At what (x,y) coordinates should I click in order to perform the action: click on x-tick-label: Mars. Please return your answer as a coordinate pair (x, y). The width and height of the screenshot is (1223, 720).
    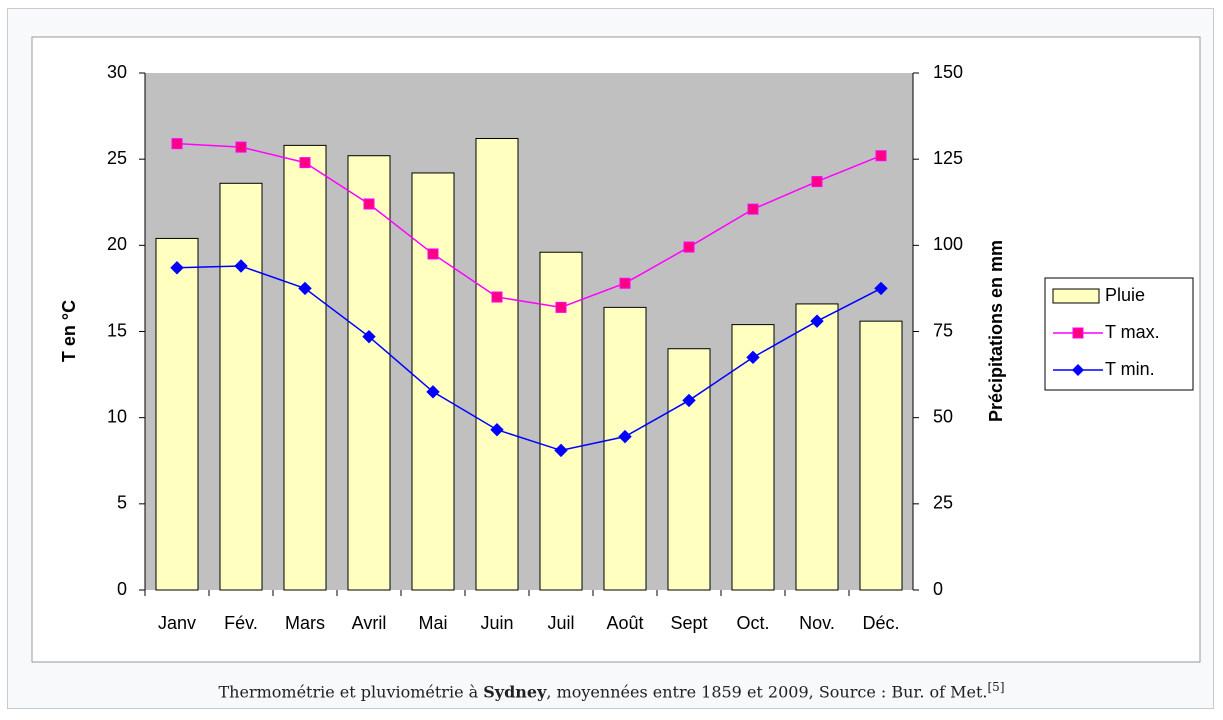
    Looking at the image, I should click on (305, 623).